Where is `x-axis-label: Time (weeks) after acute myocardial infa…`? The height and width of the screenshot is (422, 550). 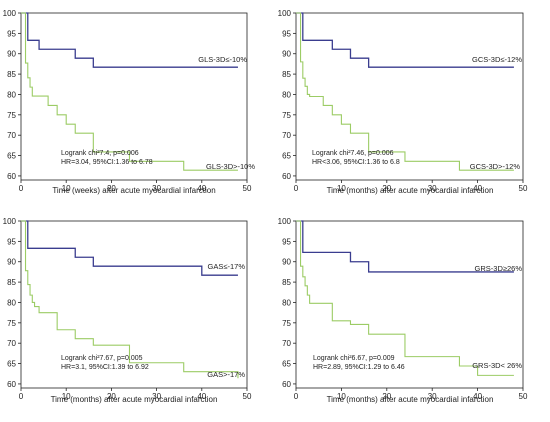 x-axis-label: Time (weeks) after acute myocardial infa… is located at coordinates (133, 190).